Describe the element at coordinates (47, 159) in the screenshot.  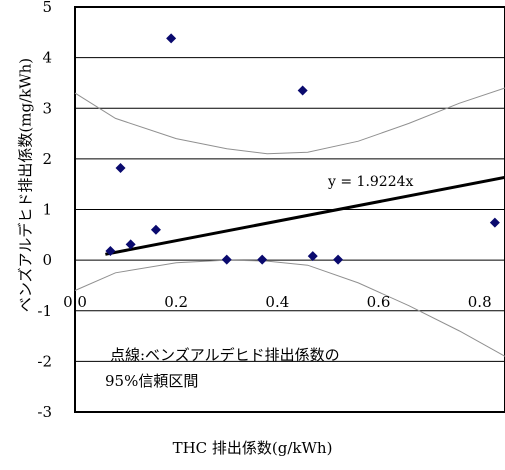
I see `y-tick-label: 2` at that location.